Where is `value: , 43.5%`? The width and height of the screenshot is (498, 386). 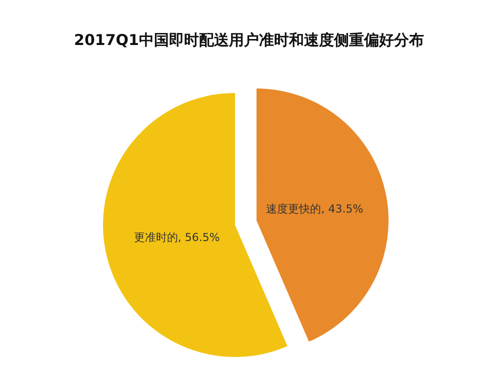 value: , 43.5% is located at coordinates (342, 209).